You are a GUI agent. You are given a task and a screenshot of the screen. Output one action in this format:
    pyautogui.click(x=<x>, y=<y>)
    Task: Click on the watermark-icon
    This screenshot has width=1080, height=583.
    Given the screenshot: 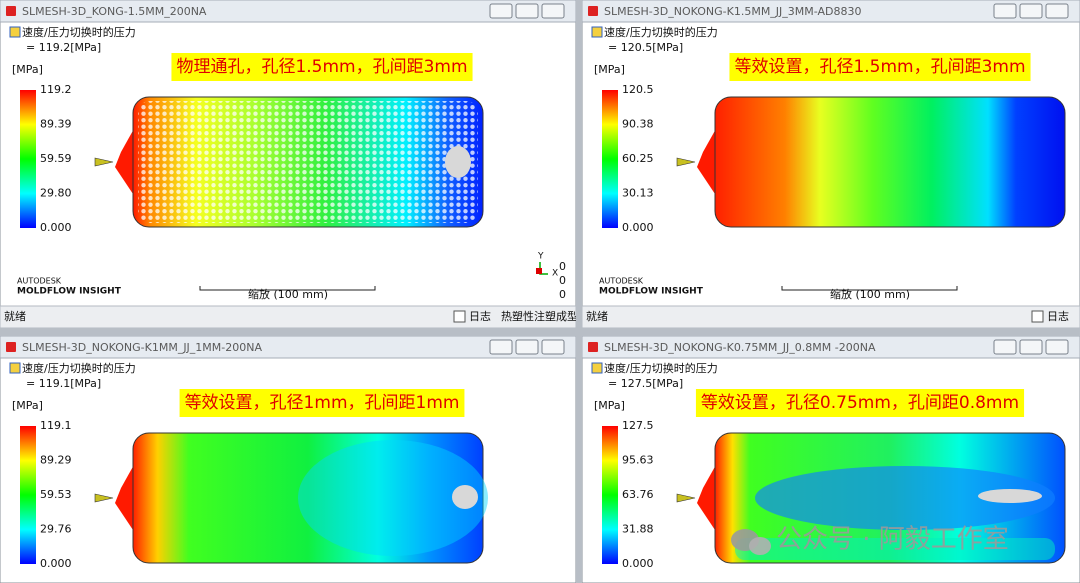 What is the action you would take?
    pyautogui.click(x=760, y=546)
    